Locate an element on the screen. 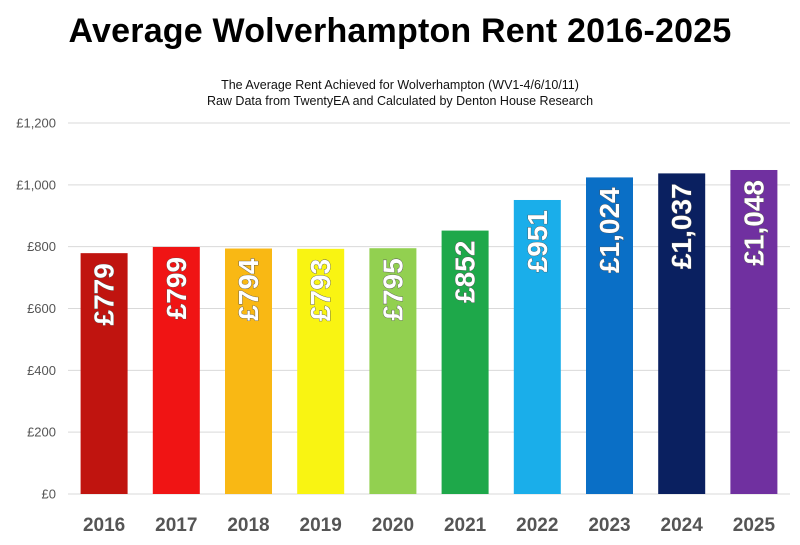  data-label: £799 is located at coordinates (176, 288).